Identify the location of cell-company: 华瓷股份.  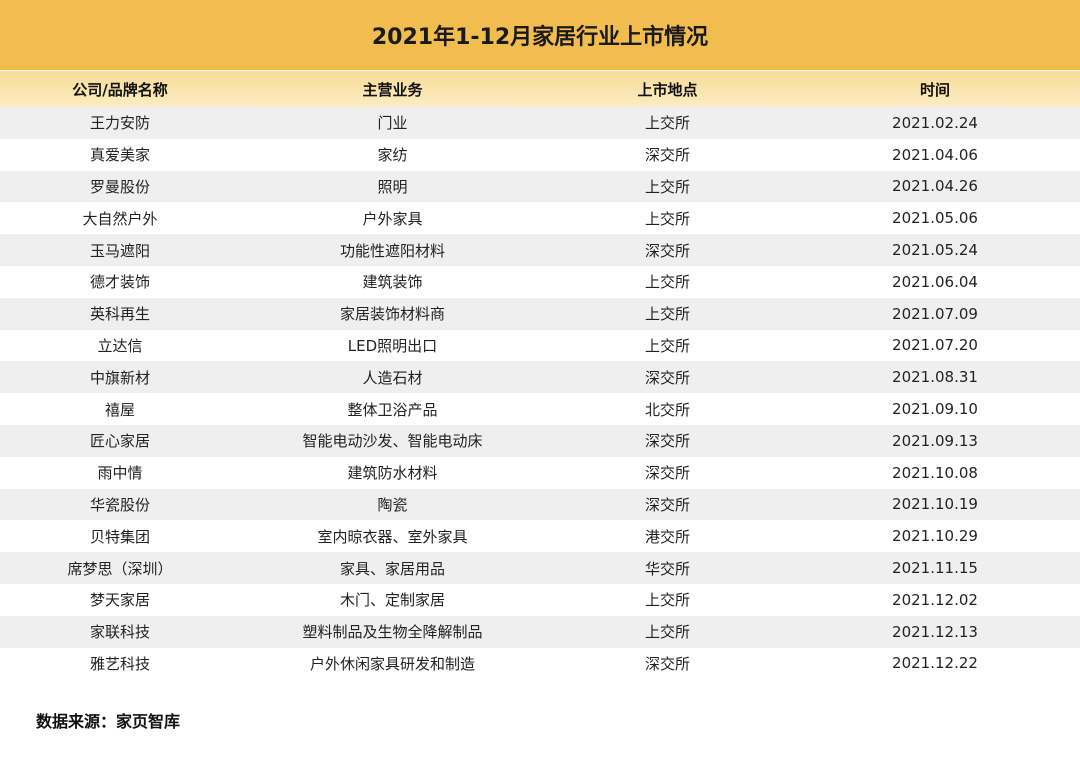
(119, 504).